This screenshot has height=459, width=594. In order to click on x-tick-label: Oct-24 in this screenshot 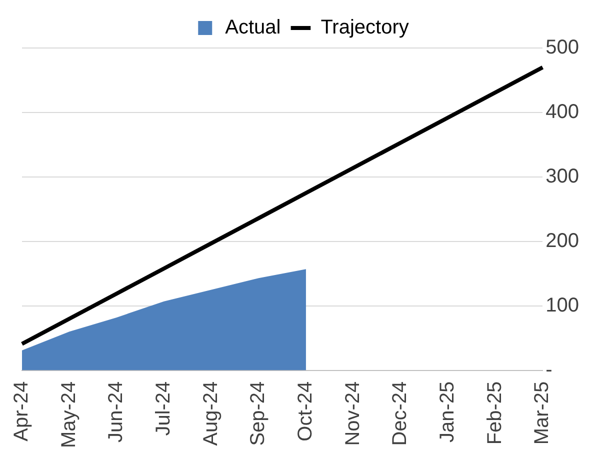, I will do `click(305, 411)`.